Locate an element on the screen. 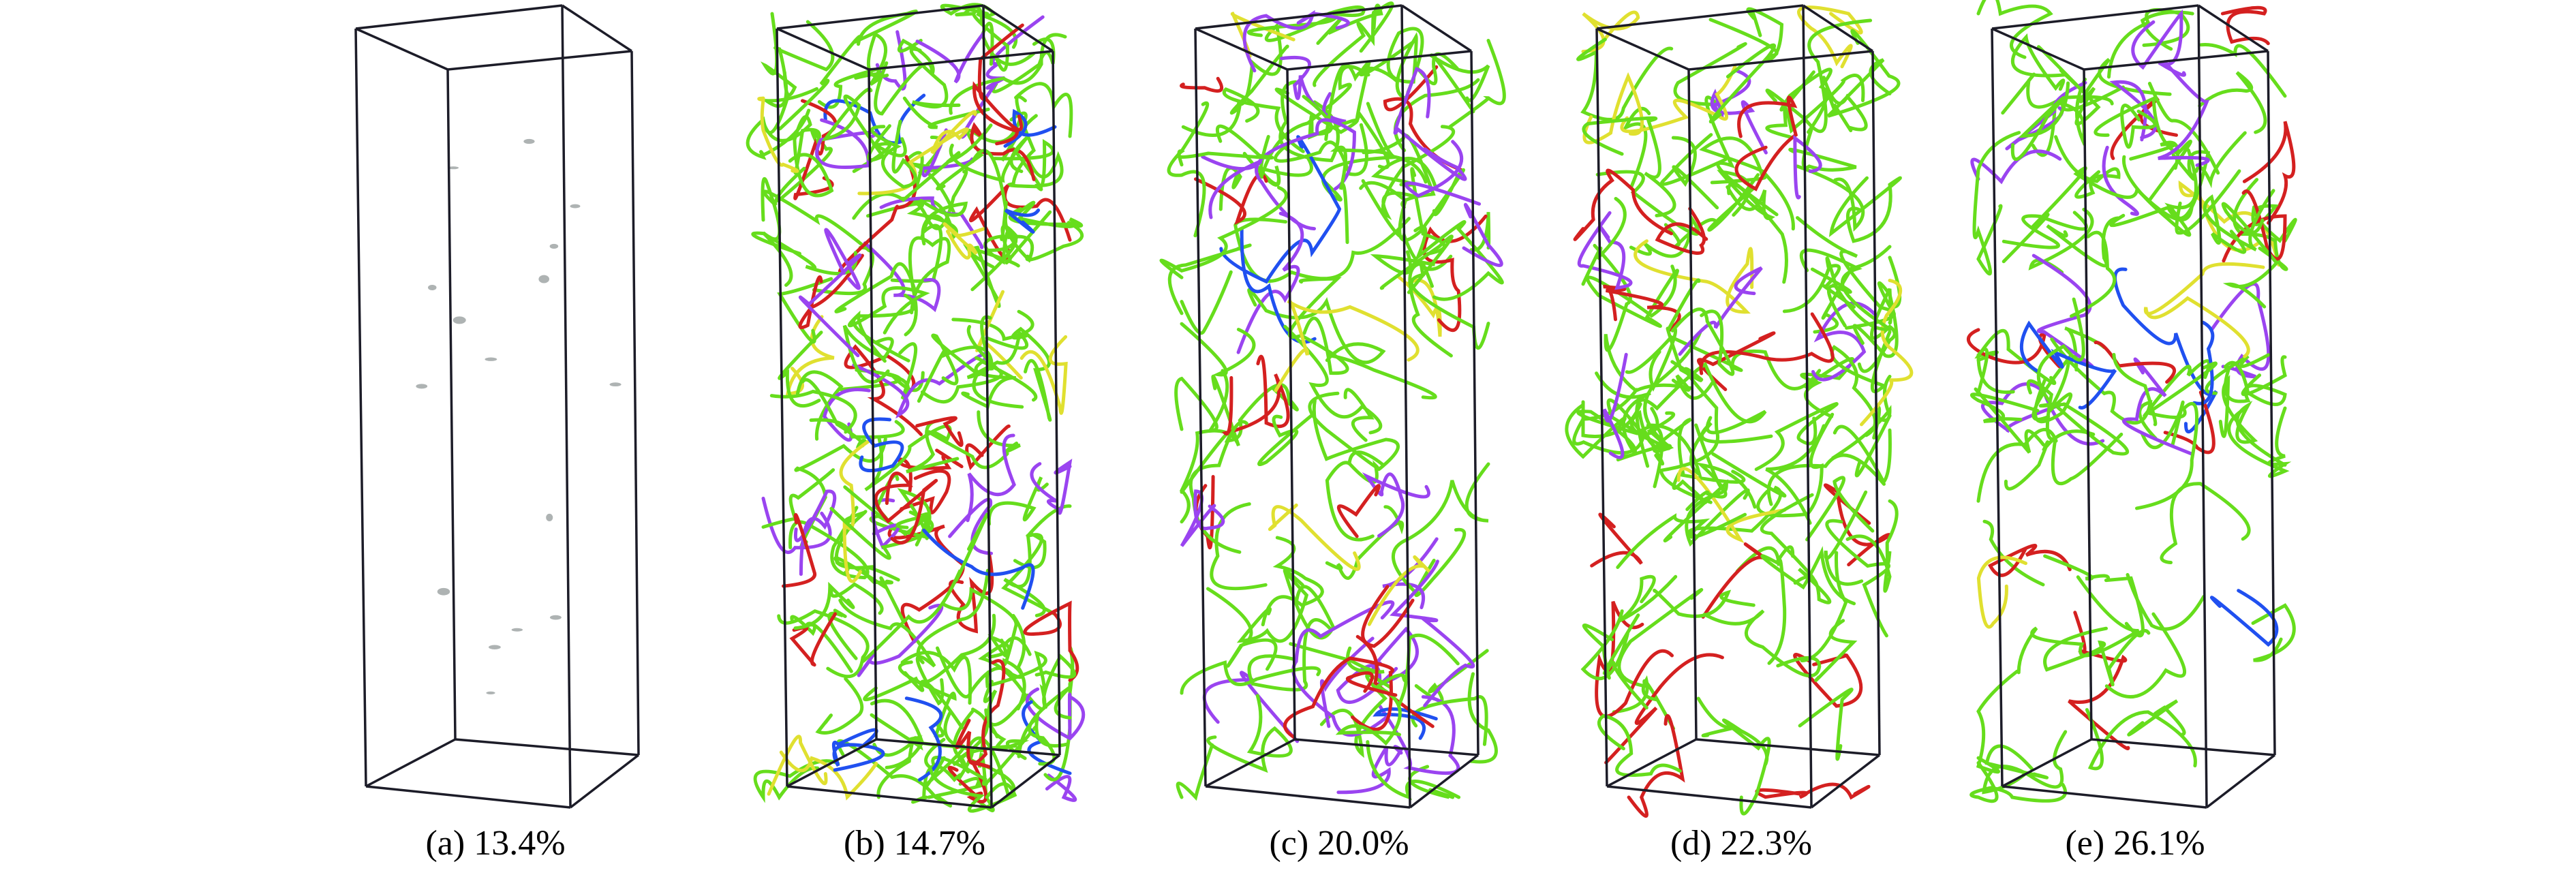 This screenshot has height=877, width=2576. simulation-box-outline is located at coordinates (918, 406).